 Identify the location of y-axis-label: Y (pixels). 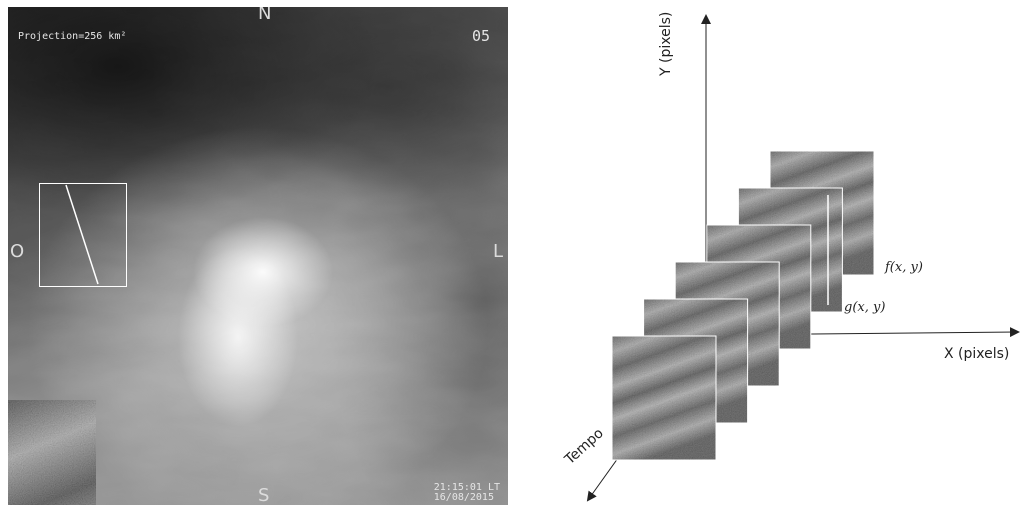
(666, 43).